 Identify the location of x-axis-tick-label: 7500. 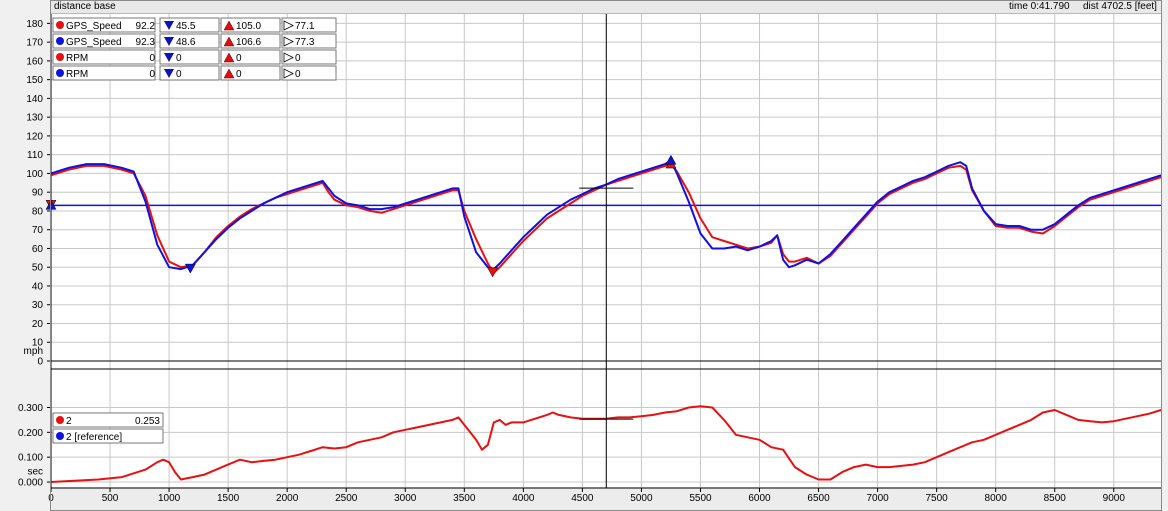
(937, 498).